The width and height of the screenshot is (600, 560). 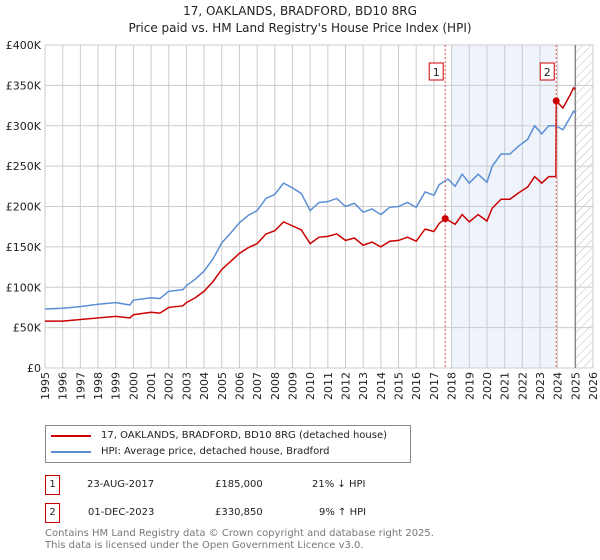 I want to click on chart-title: 17, OAKLANDS, BRADFORD, BD10 8RG, so click(x=300, y=11).